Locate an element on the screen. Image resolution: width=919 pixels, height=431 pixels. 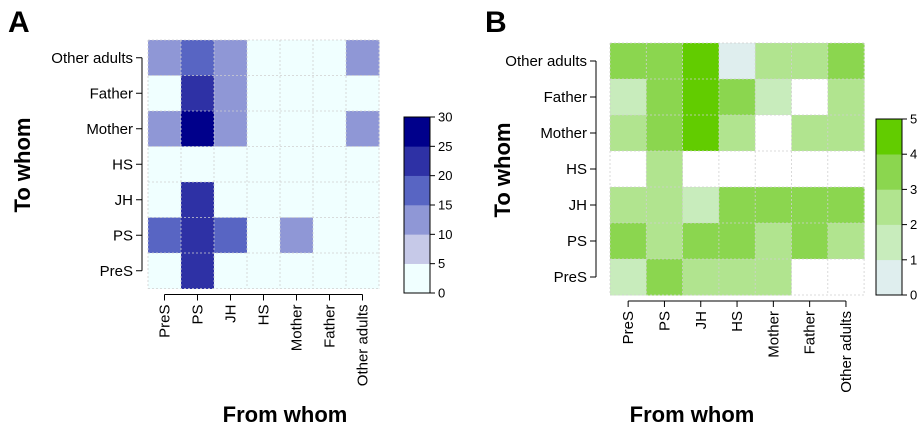
y-tick-label: Father is located at coordinates (111, 93).